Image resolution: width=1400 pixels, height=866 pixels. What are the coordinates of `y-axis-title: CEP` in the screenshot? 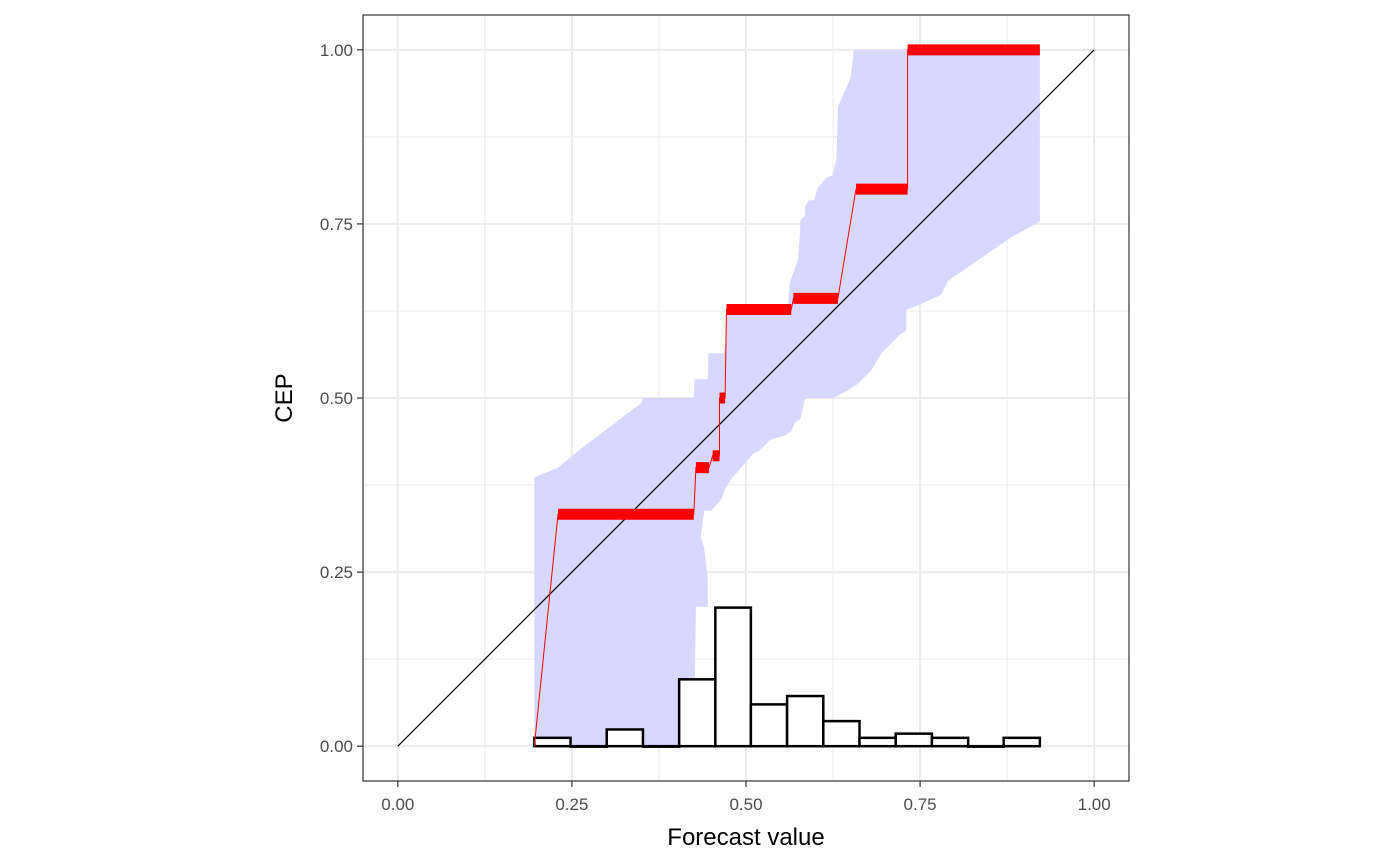 It's located at (284, 397).